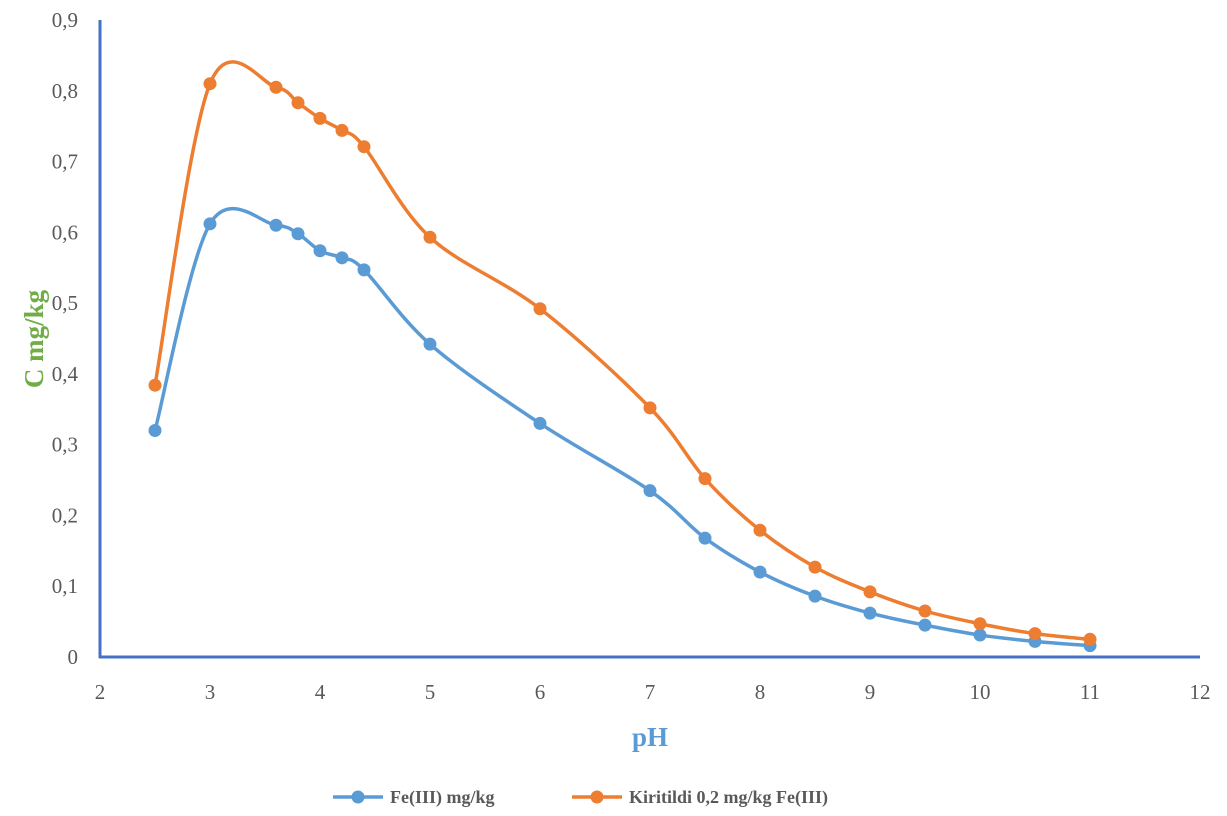 This screenshot has width=1227, height=816. Describe the element at coordinates (980, 692) in the screenshot. I see `x-tick-label: 10` at that location.